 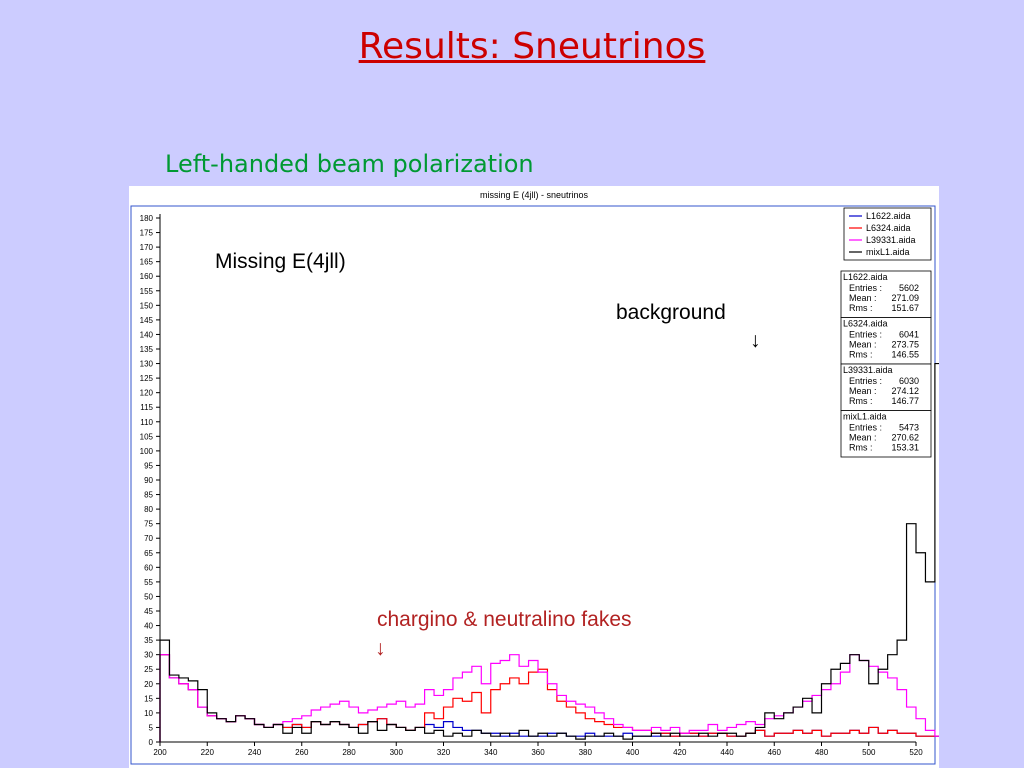 I want to click on y-tick-label: 175, so click(x=147, y=233).